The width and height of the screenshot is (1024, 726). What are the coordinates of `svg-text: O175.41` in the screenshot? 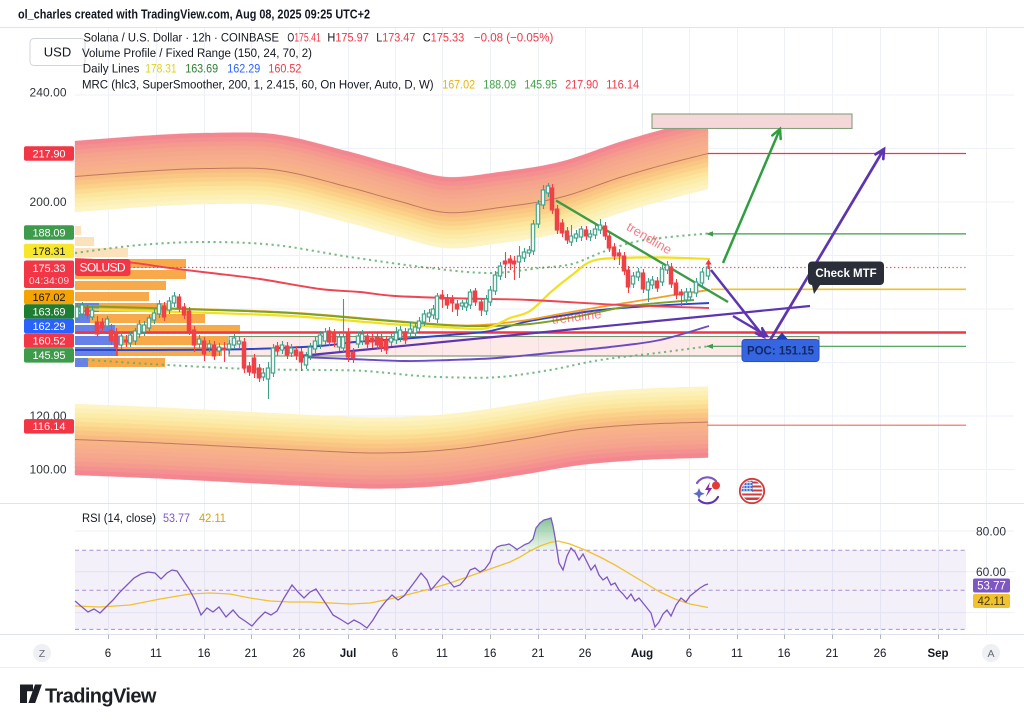 It's located at (304, 38).